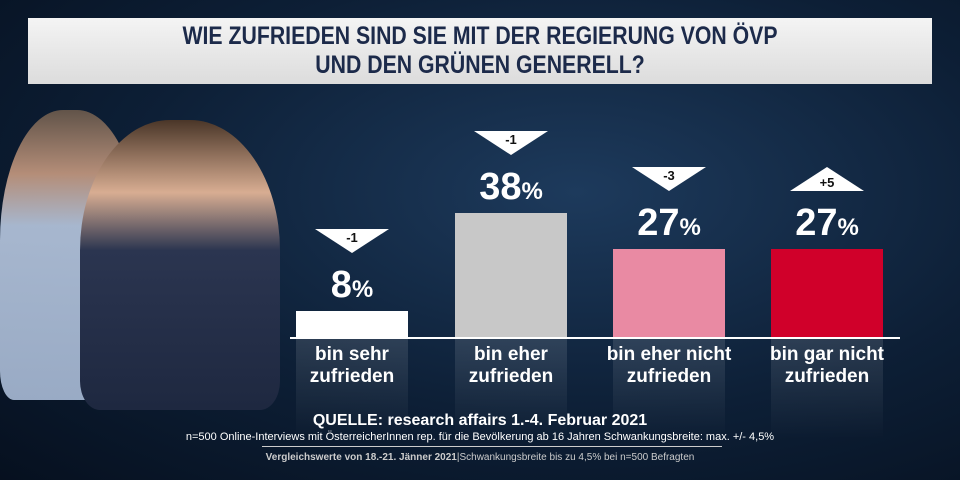 This screenshot has height=480, width=960. I want to click on category-label-line: bin eher, so click(511, 354).